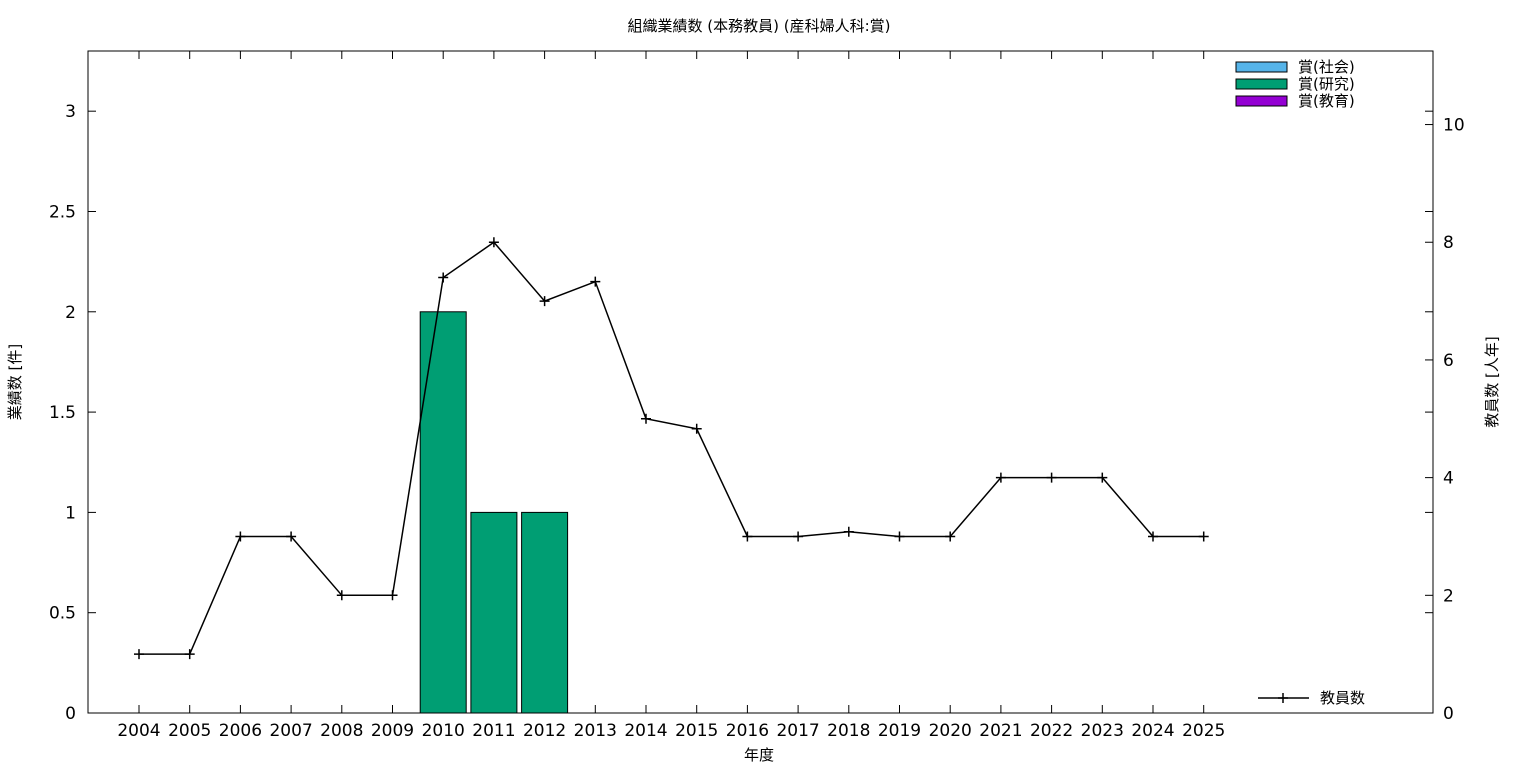 This screenshot has width=1536, height=768. Describe the element at coordinates (1283, 698) in the screenshot. I see `legend-line-marker` at that location.